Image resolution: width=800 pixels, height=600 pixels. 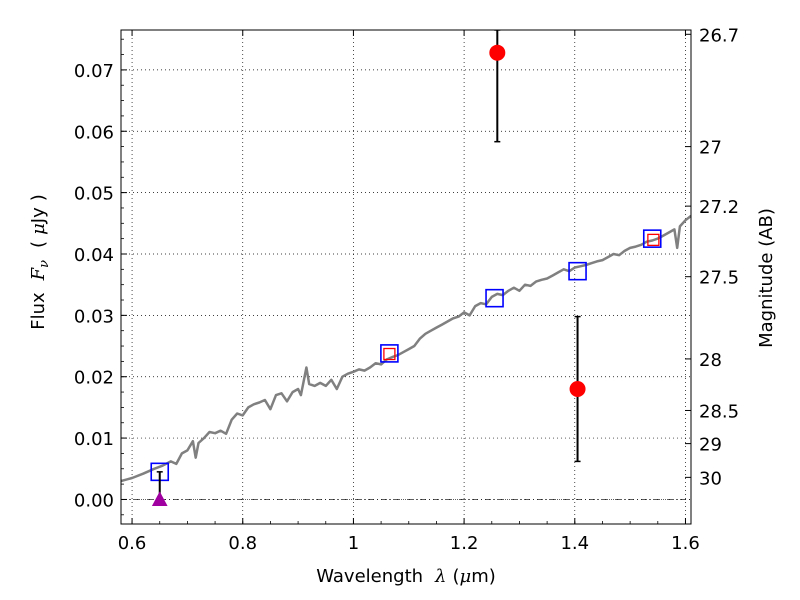 I want to click on y2-tick-label: 30, so click(x=710, y=478).